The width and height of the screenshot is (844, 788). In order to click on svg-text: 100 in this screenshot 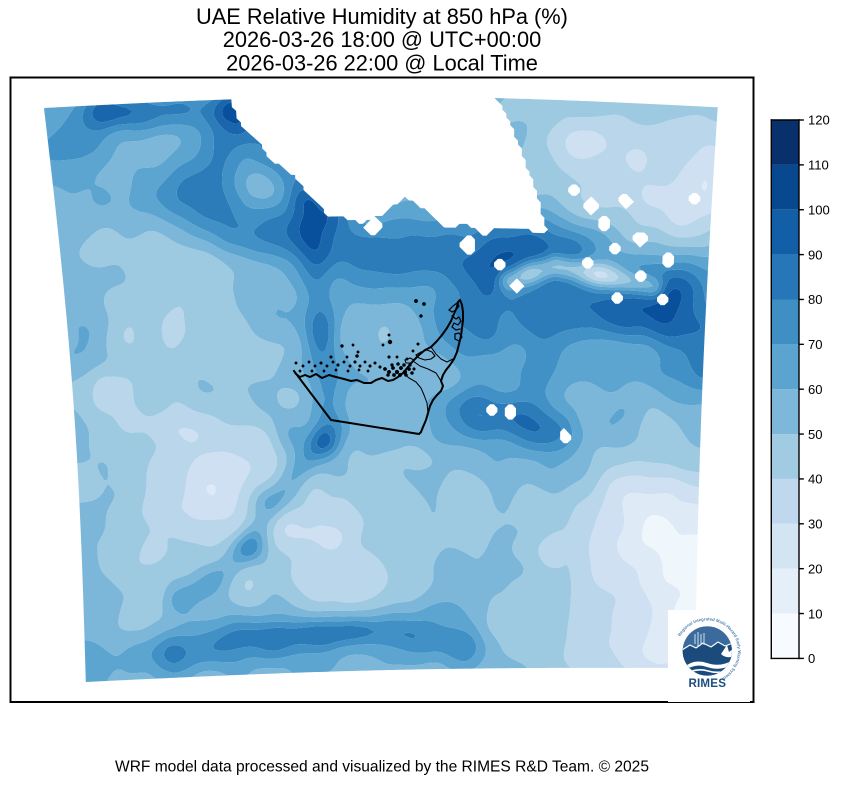, I will do `click(819, 209)`.